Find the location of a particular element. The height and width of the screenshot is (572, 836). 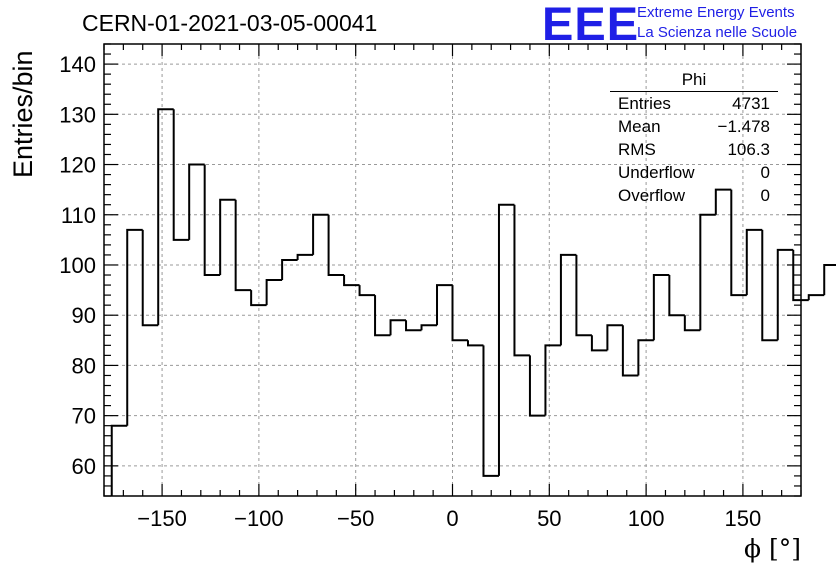

y-tick-label: 120 is located at coordinates (77, 165).